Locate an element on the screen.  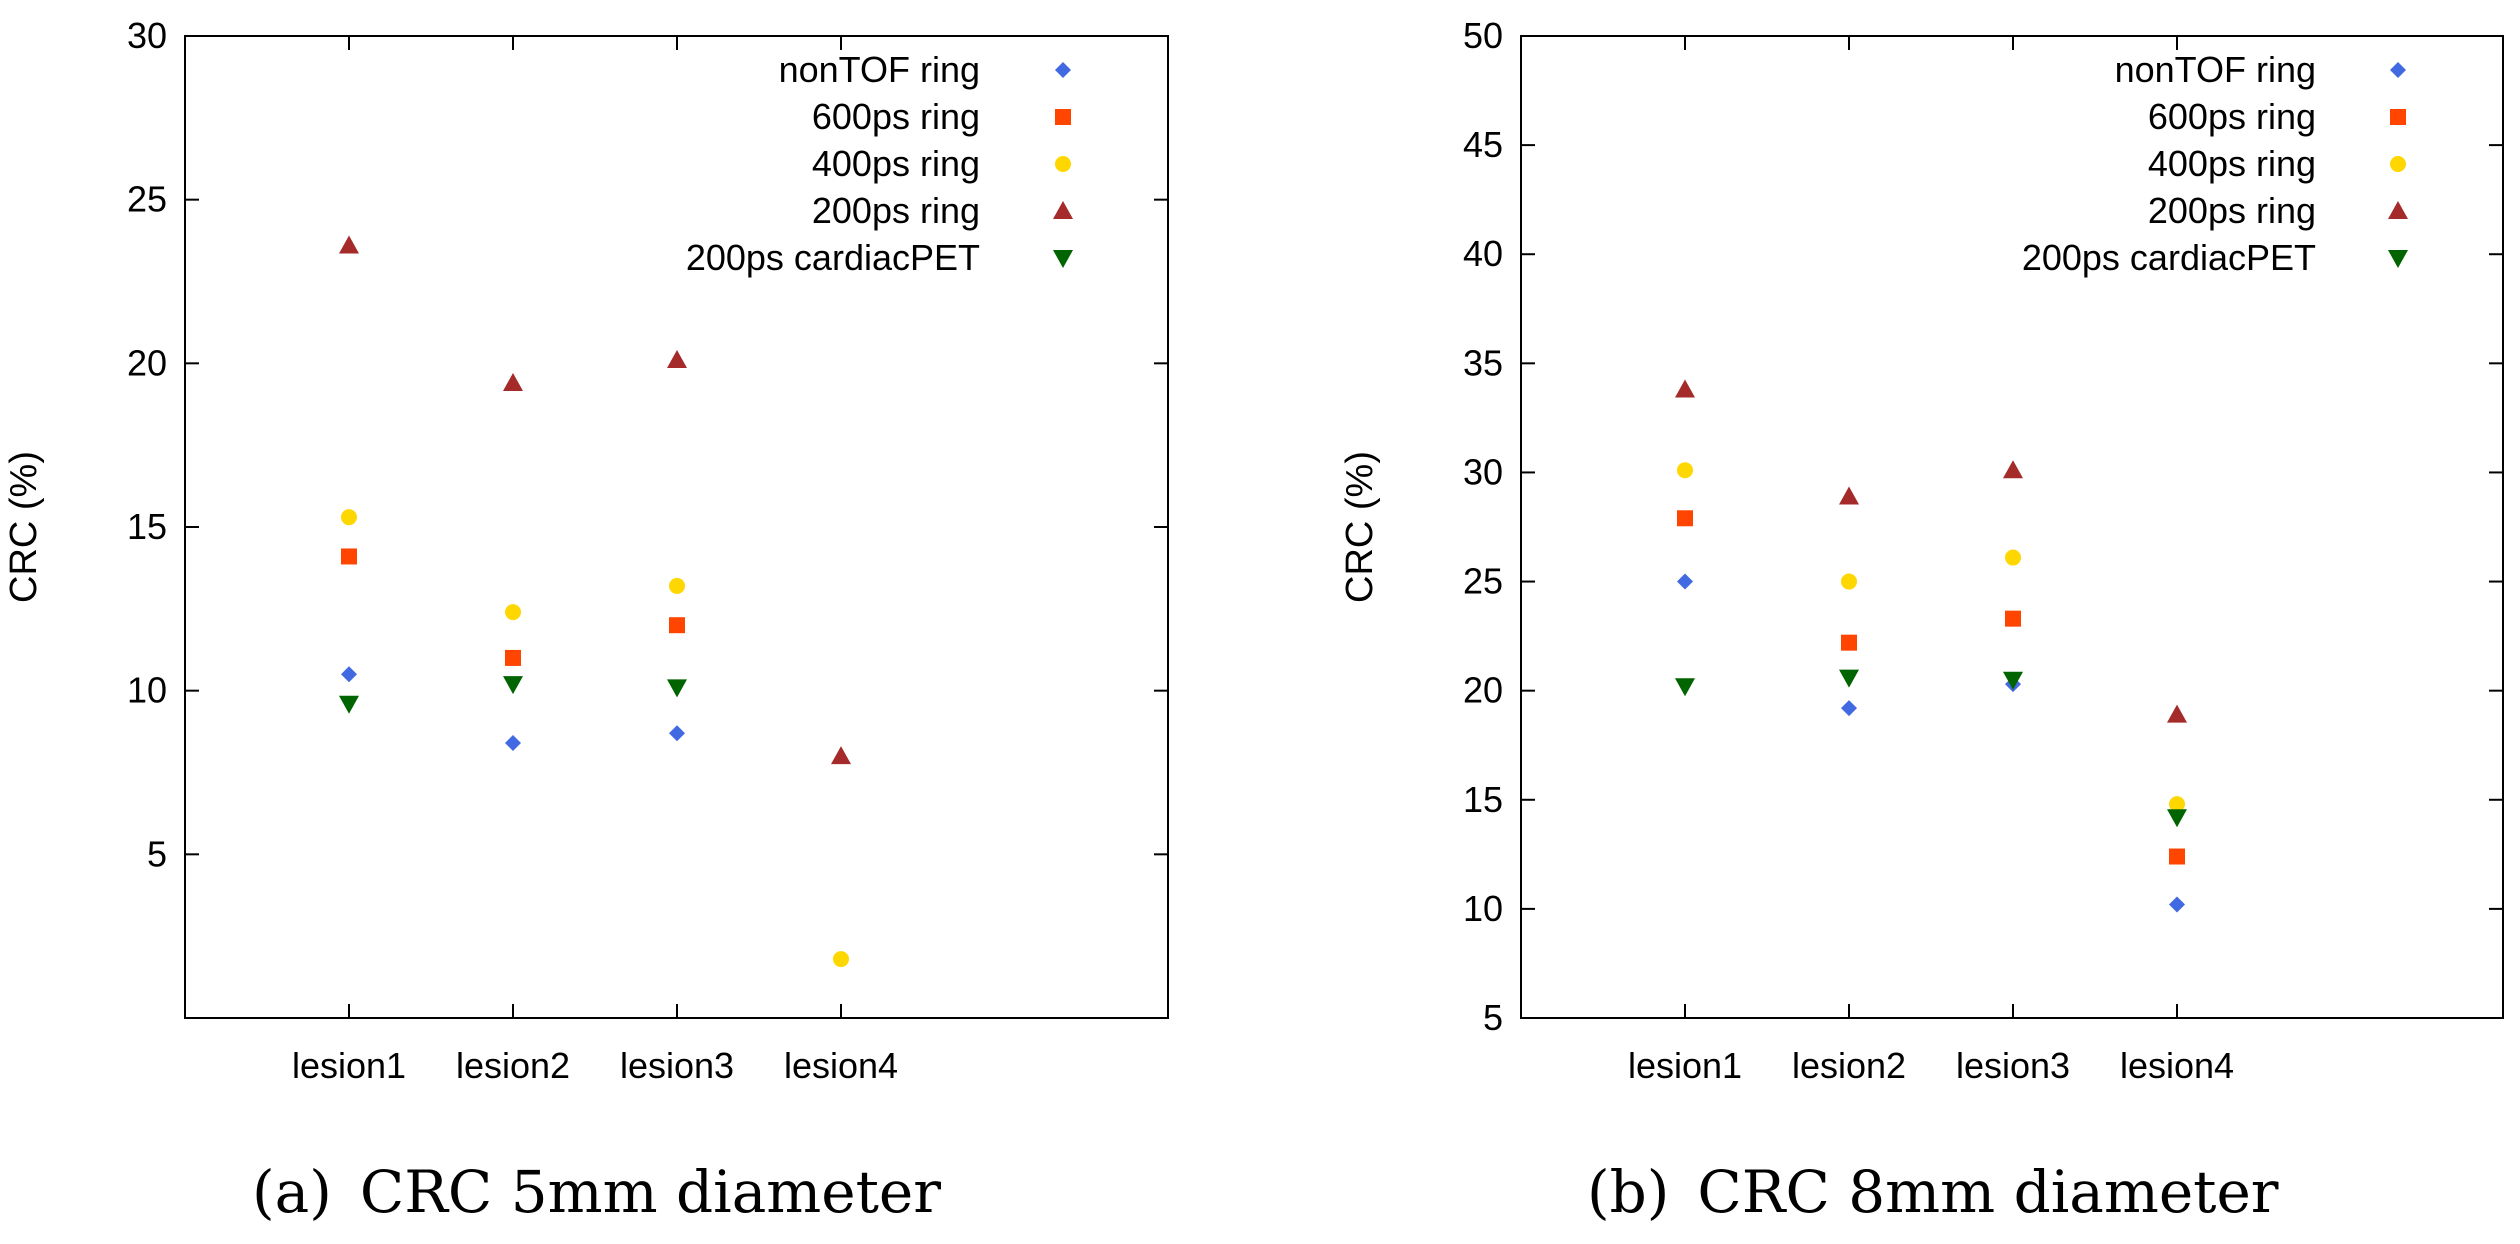
caption: (a) CRC 5mm diameter is located at coordinates (596, 1192).